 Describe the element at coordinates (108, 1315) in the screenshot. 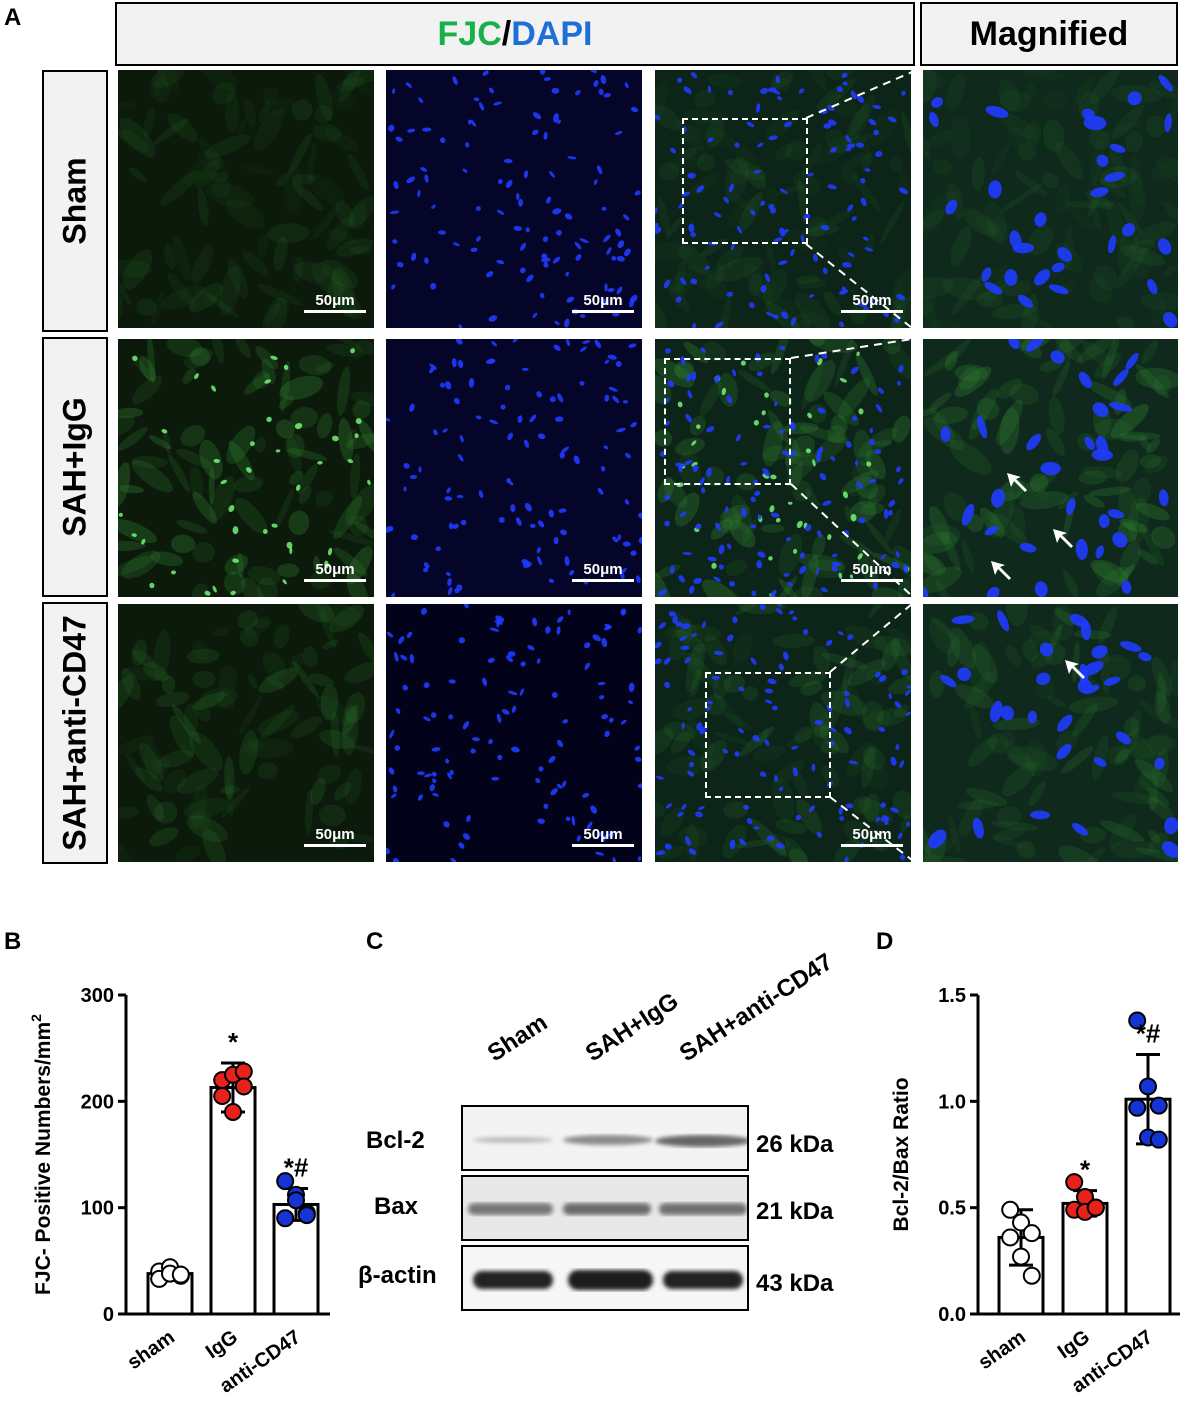

I see `y-tick-label: 0` at that location.